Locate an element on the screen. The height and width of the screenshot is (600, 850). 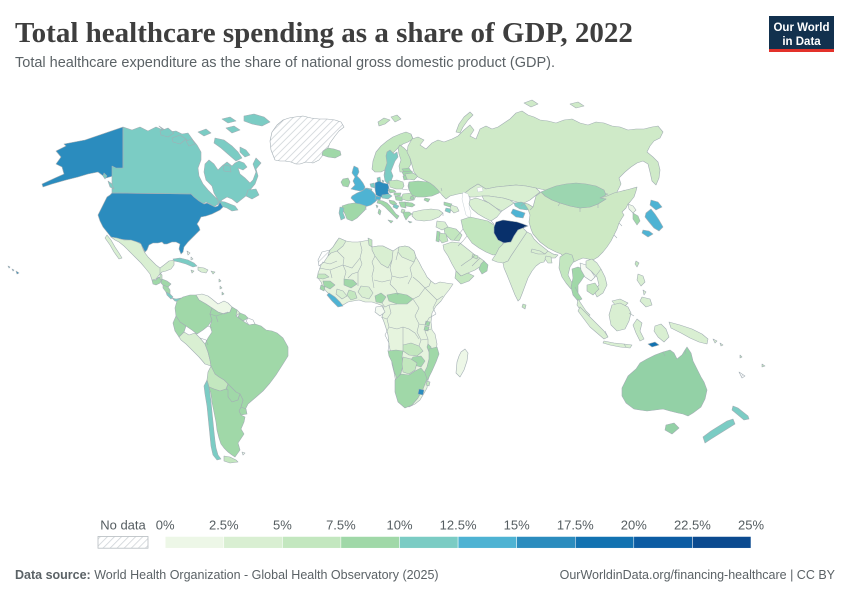
svg-text: 20% is located at coordinates (634, 525).